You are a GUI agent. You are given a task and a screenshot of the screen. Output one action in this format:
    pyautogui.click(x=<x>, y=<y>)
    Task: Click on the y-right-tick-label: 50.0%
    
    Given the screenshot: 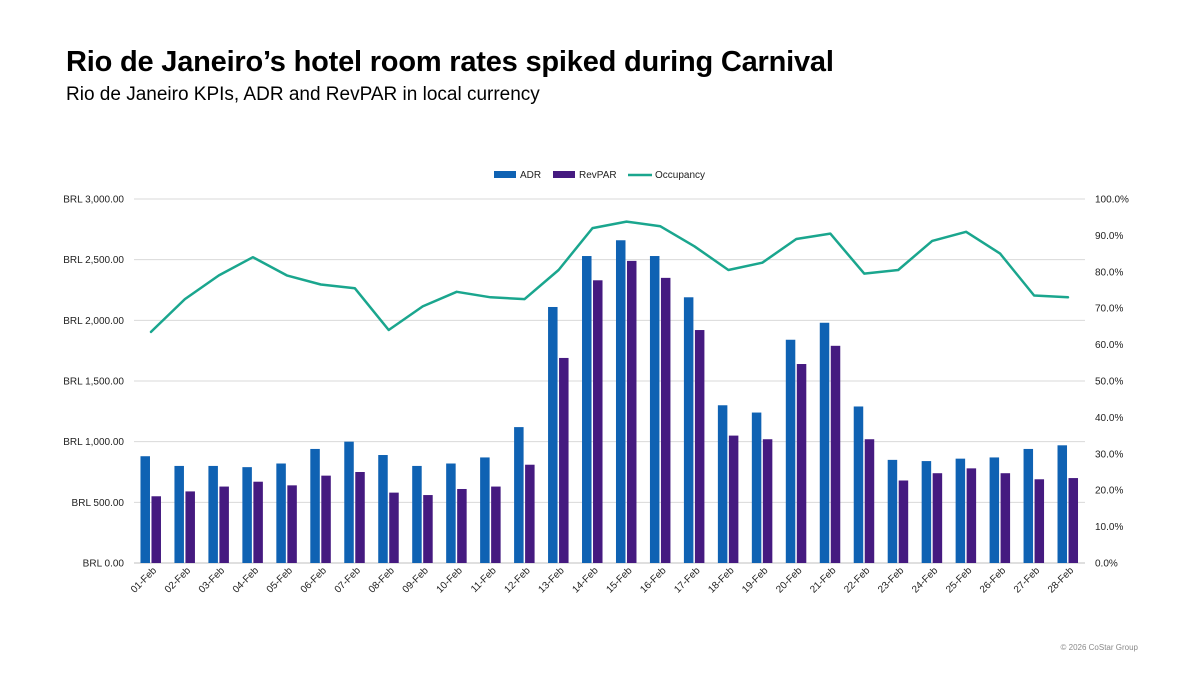 What is the action you would take?
    pyautogui.click(x=1109, y=382)
    